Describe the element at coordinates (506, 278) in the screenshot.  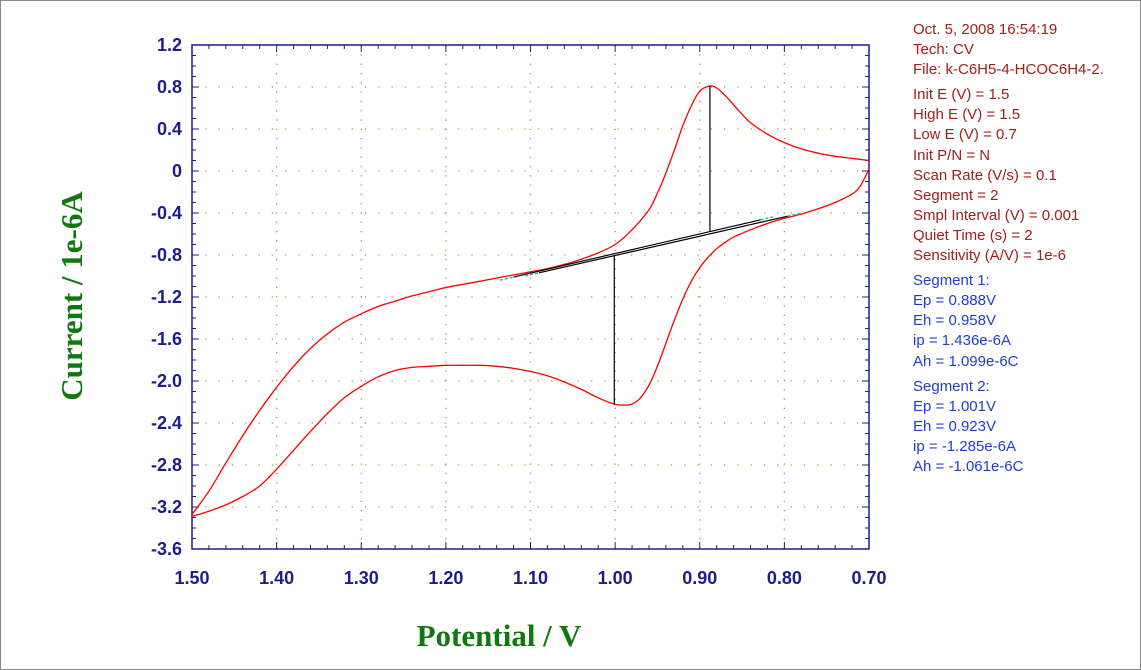
I see `segment-1-baseline-start` at that location.